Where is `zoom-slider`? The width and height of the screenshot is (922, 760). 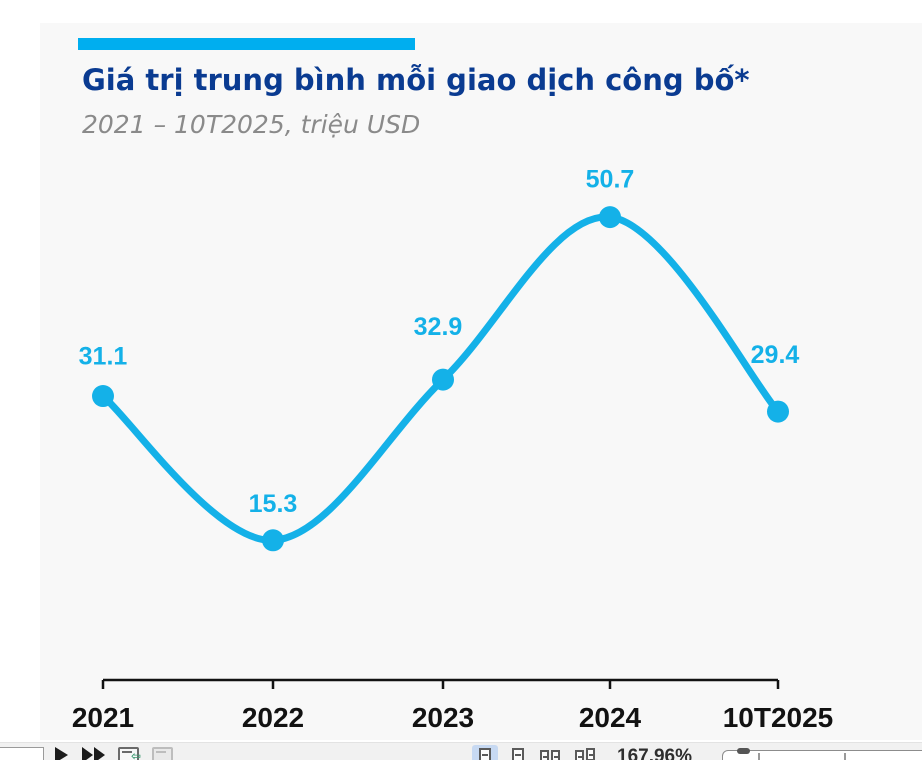
zoom-slider is located at coordinates (822, 754).